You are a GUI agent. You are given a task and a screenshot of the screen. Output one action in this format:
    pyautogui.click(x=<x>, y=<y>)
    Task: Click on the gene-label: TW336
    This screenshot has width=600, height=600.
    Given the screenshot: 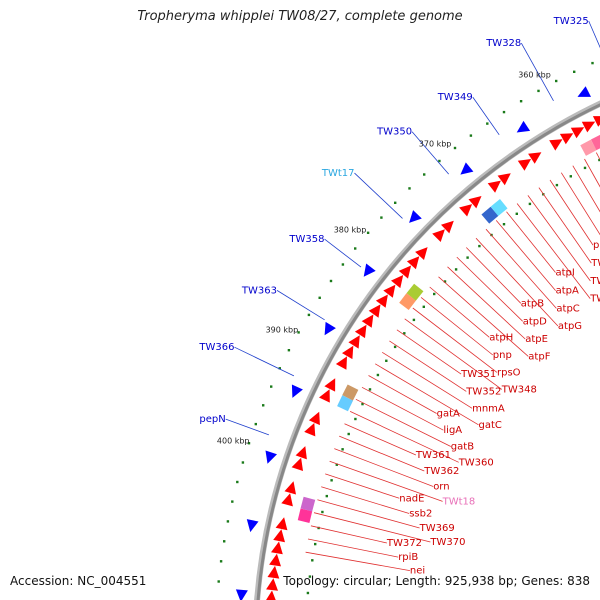 What is the action you would take?
    pyautogui.click(x=595, y=263)
    